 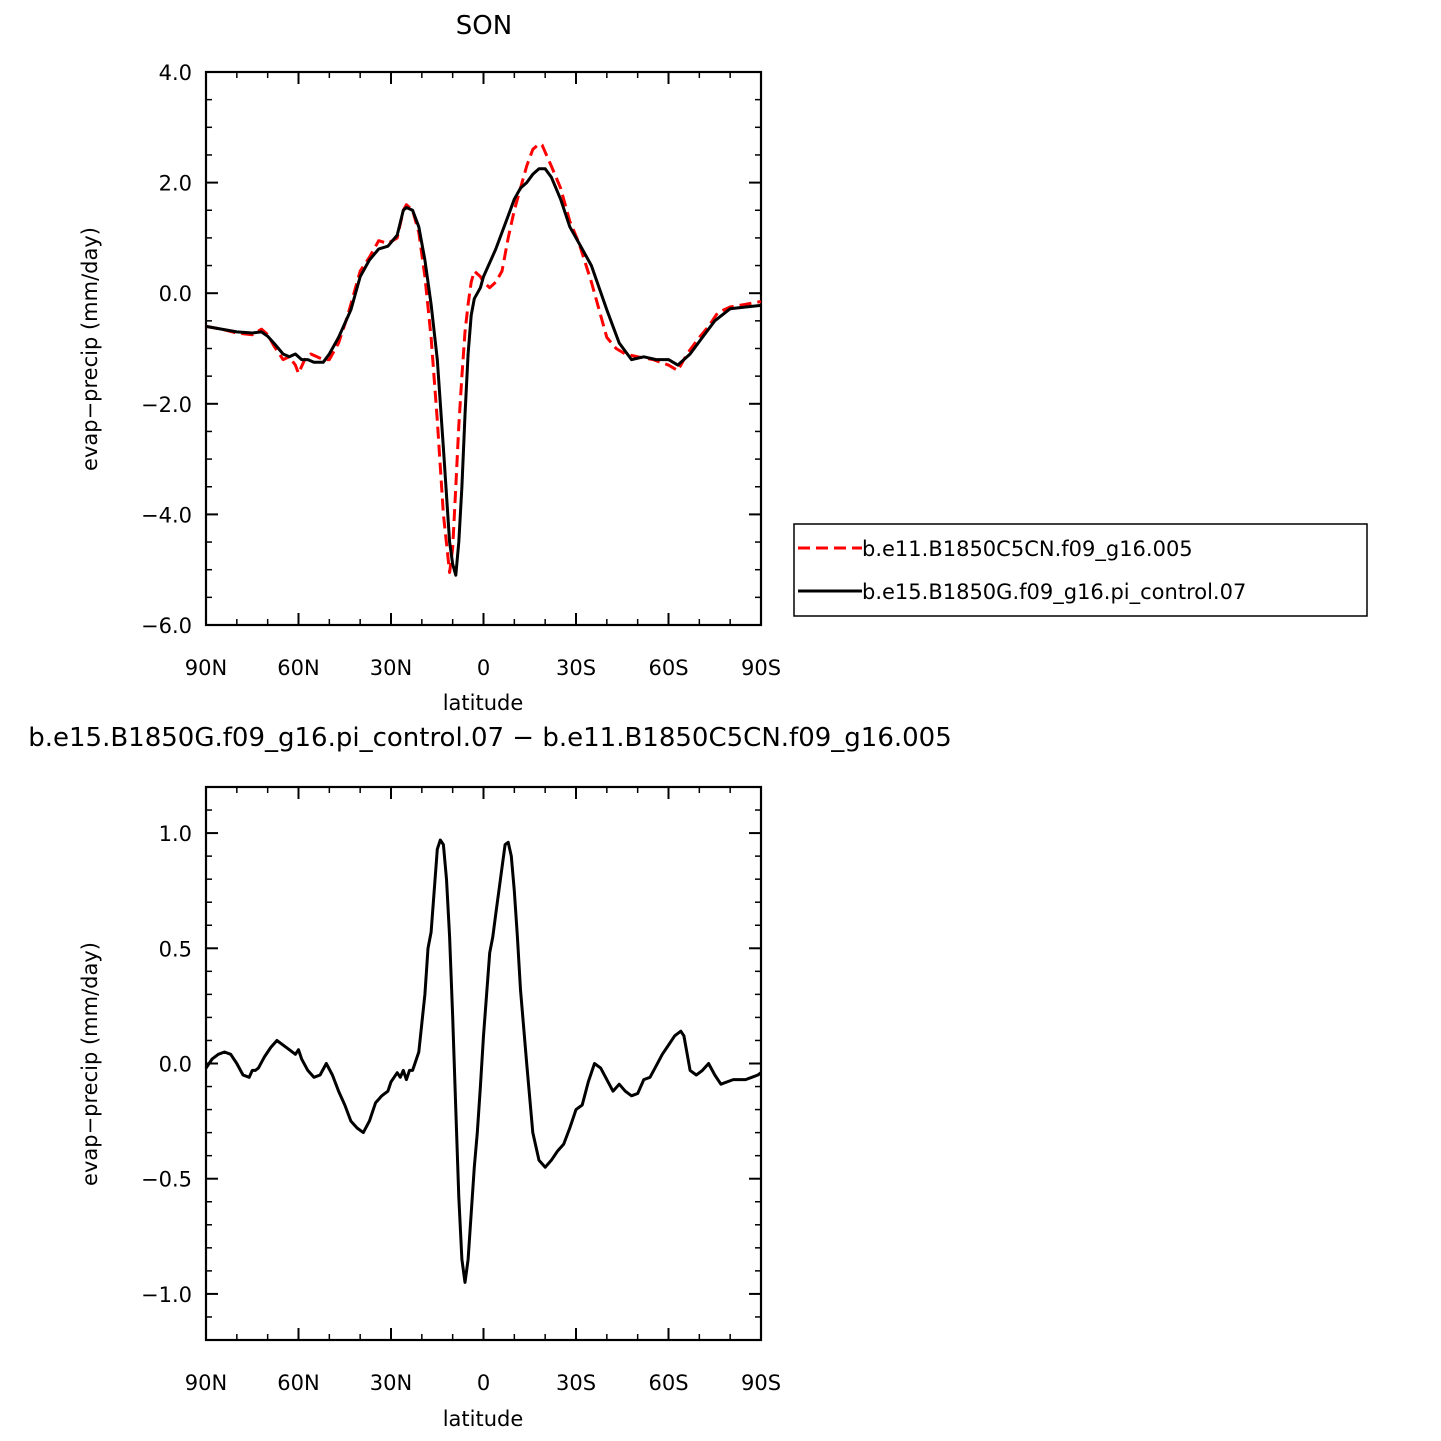 I want to click on bottom-series-group, so click(x=483, y=1061).